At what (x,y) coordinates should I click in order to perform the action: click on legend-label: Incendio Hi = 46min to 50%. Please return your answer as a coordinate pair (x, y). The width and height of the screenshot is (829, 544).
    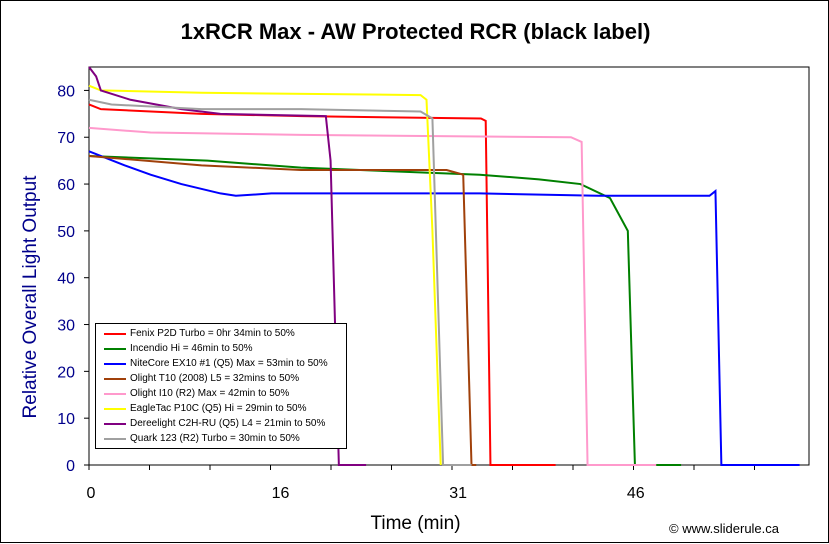
    Looking at the image, I should click on (191, 348).